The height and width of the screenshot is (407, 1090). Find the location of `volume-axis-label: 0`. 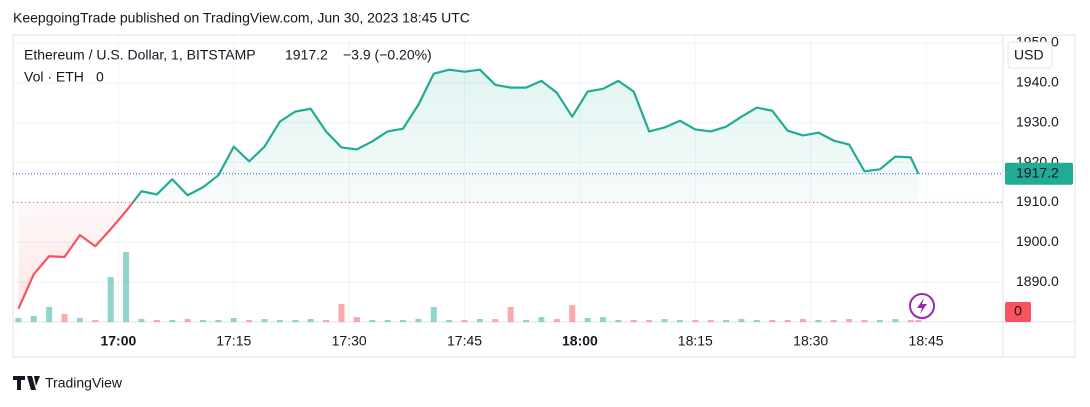

volume-axis-label: 0 is located at coordinates (1018, 311).